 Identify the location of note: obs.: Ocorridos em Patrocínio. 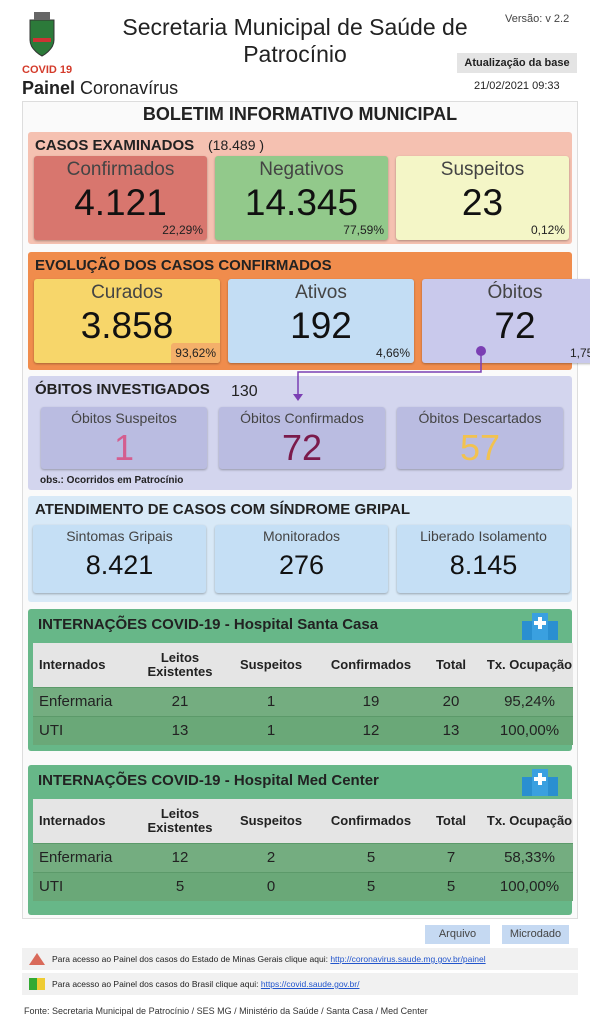
(112, 480).